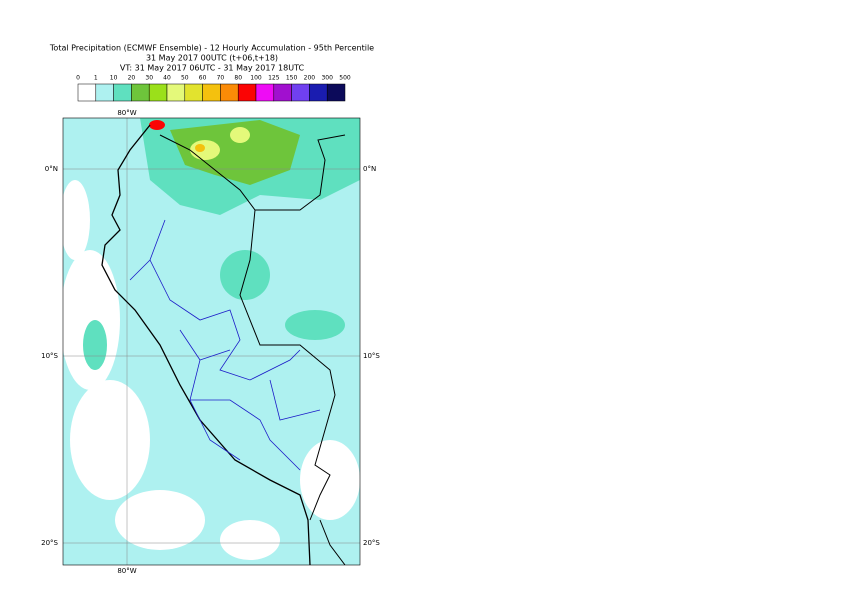 This screenshot has width=842, height=600. What do you see at coordinates (185, 78) in the screenshot?
I see `legend-label: 50` at bounding box center [185, 78].